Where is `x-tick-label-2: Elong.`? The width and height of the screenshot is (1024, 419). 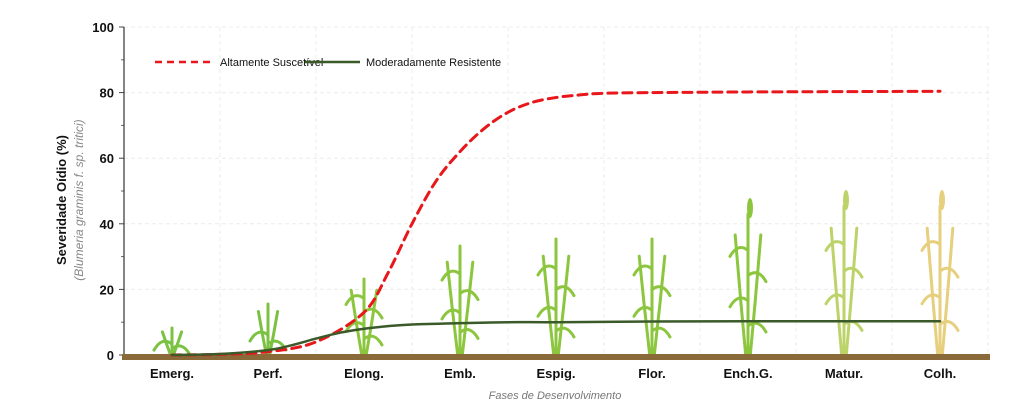 x-tick-label-2: Elong. is located at coordinates (364, 373).